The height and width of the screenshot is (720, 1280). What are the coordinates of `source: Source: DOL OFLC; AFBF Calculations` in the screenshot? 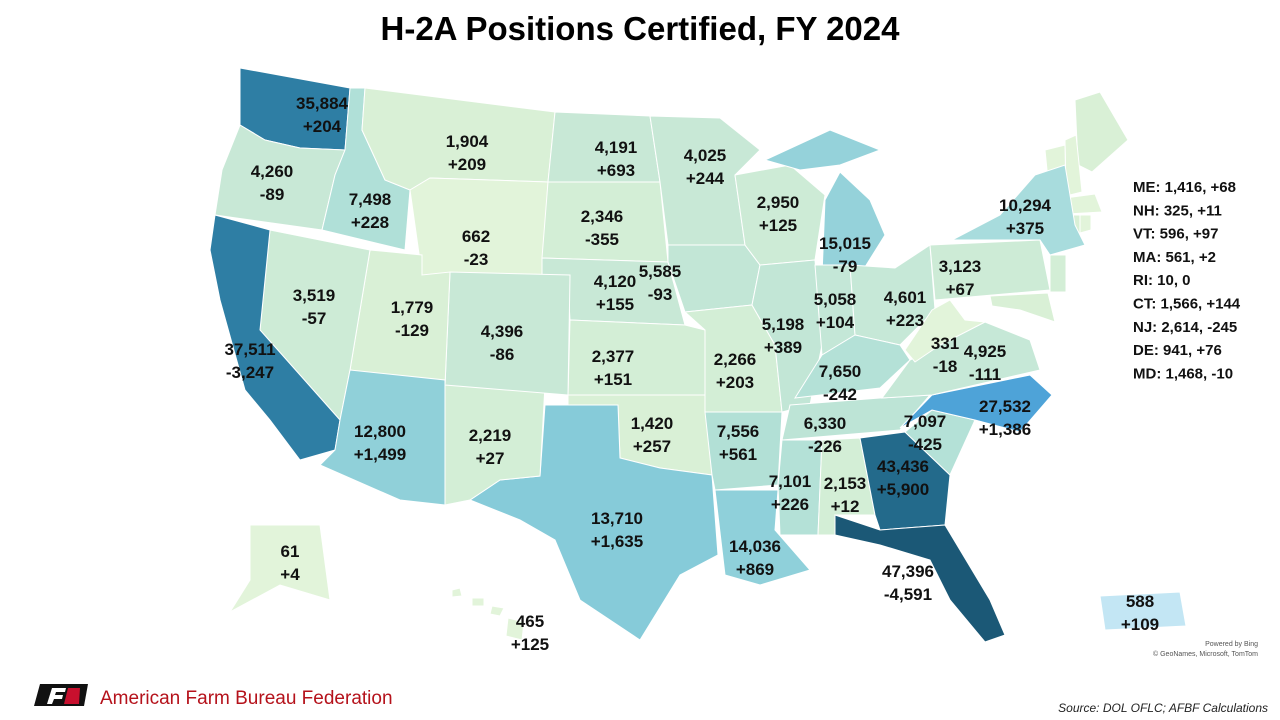 It's located at (1163, 708).